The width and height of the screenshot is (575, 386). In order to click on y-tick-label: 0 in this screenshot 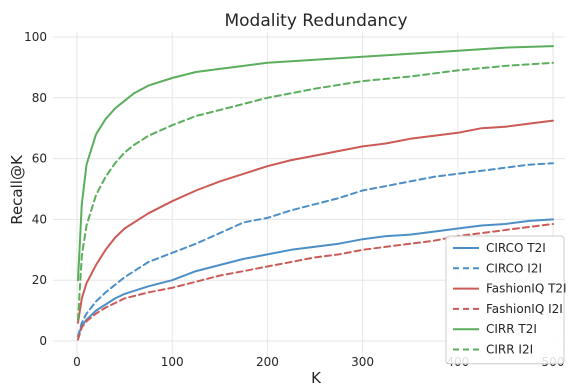, I will do `click(43, 341)`.